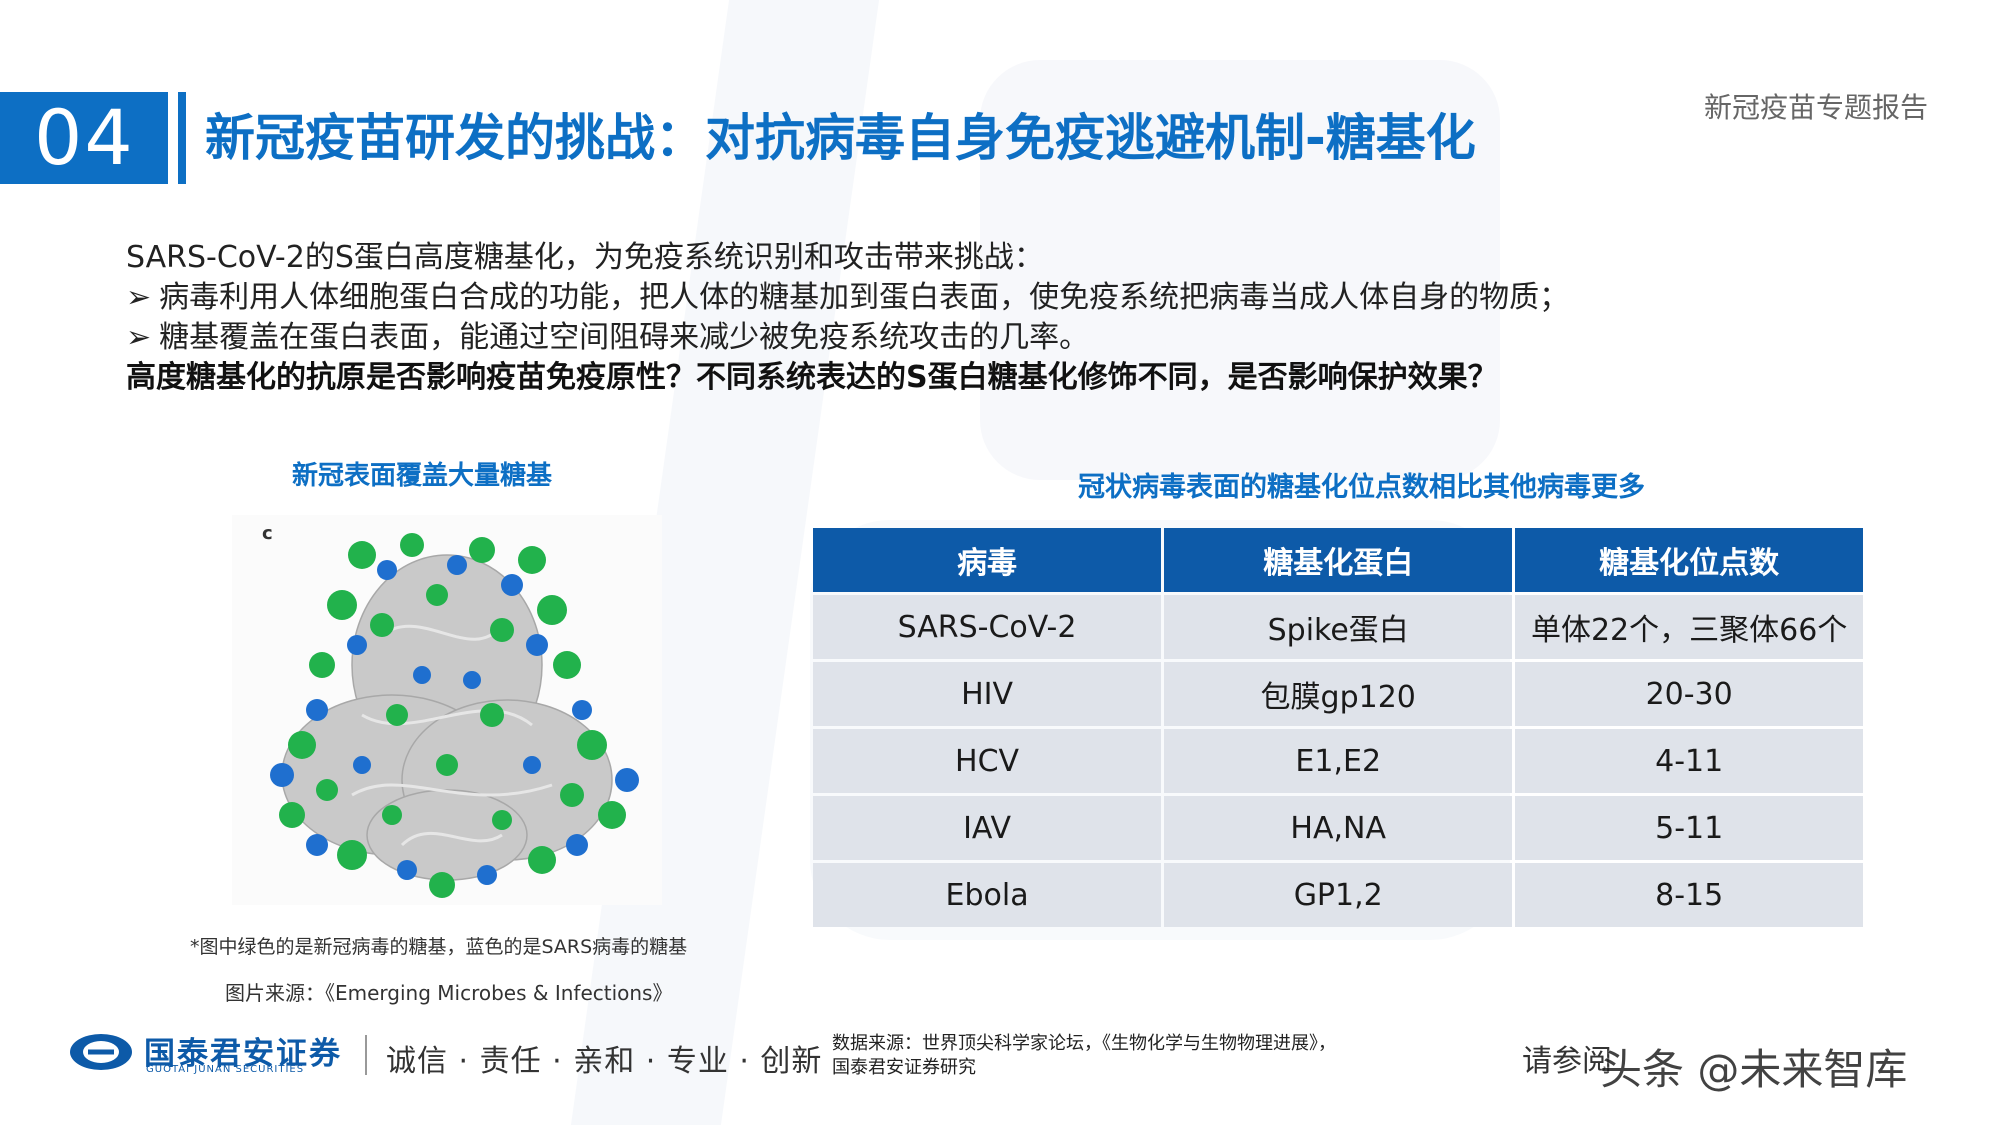 The height and width of the screenshot is (1125, 2000). What do you see at coordinates (840, 138) in the screenshot?
I see `page-title: 新冠疫苗研发的挑战：对抗病毒自身免疫逃避机制-糖基化` at bounding box center [840, 138].